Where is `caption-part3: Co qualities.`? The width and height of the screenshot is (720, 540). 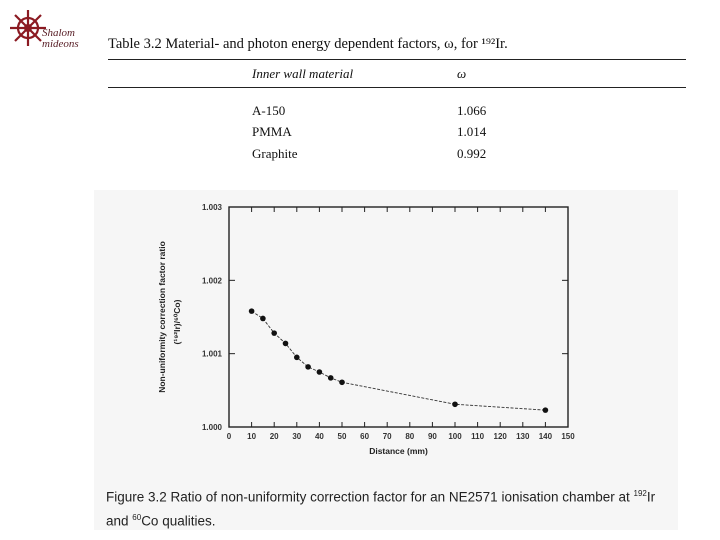 caption-part3: Co qualities. is located at coordinates (178, 520).